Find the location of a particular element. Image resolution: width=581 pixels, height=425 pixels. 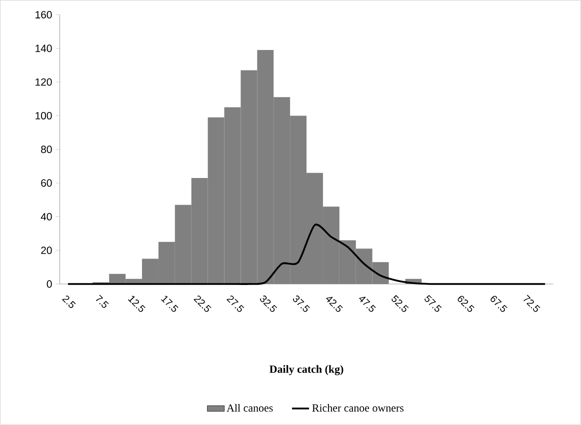

x-tick-label: 27.5 is located at coordinates (235, 304).